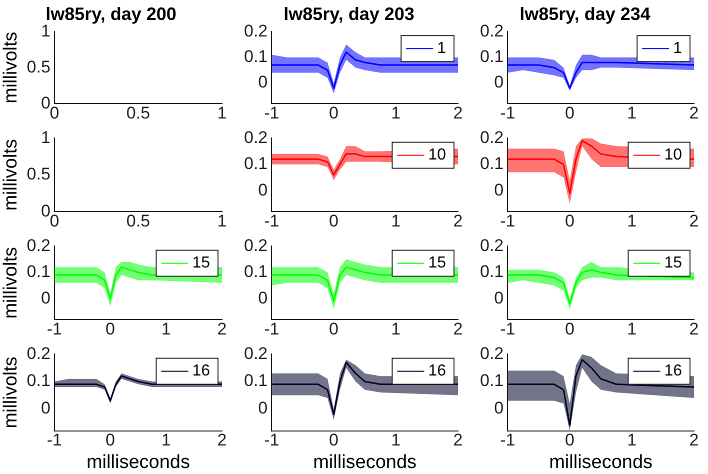  I want to click on chart-title: lw85ry, day 203, so click(349, 14).